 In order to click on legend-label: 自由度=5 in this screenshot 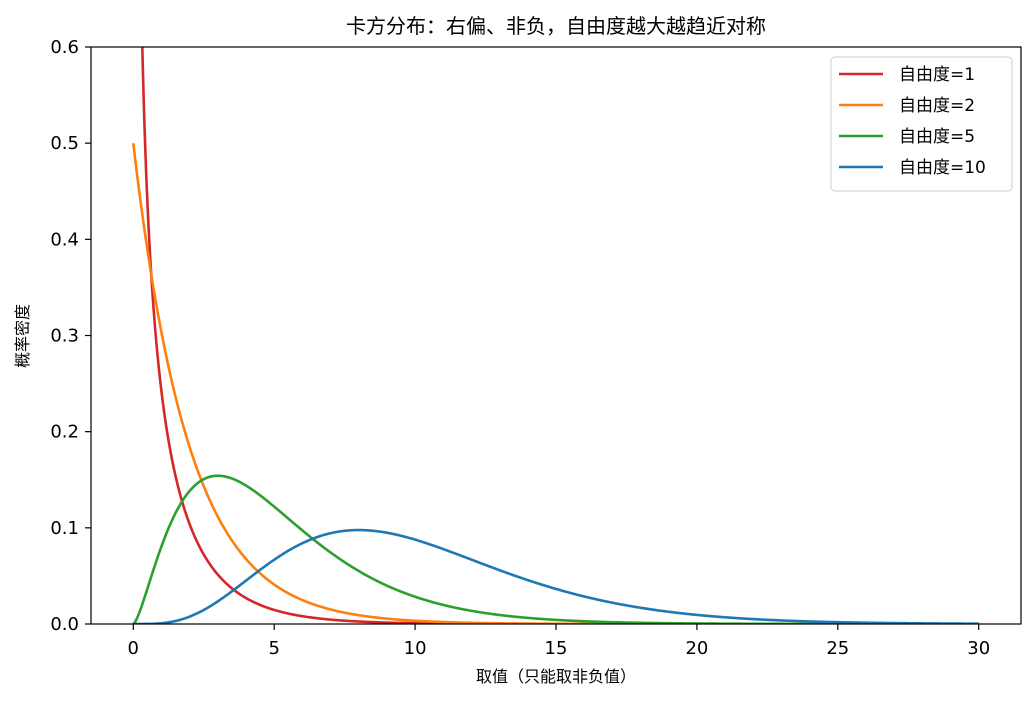, I will do `click(937, 137)`.